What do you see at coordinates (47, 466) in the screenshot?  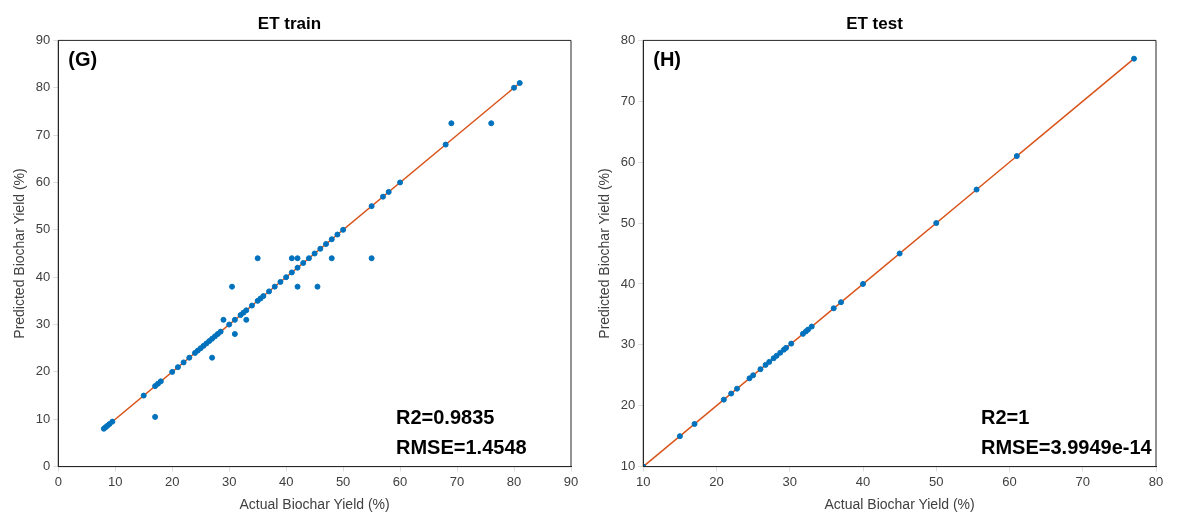 I see `y-tick-label: 0` at bounding box center [47, 466].